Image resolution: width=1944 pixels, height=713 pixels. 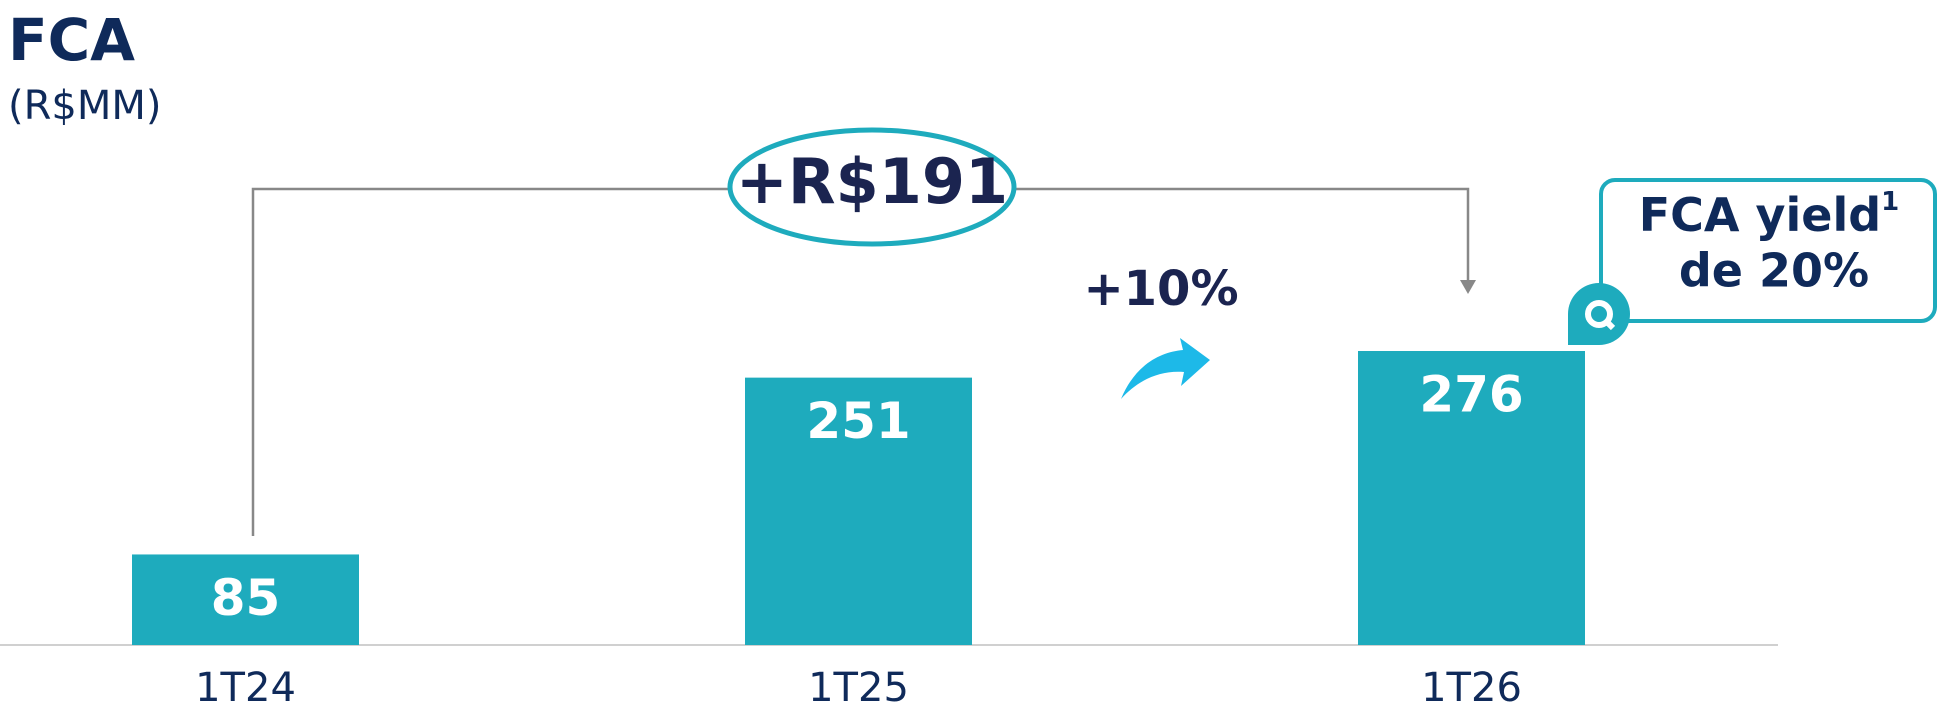 What do you see at coordinates (1609, 324) in the screenshot?
I see `callout-icon-tail` at bounding box center [1609, 324].